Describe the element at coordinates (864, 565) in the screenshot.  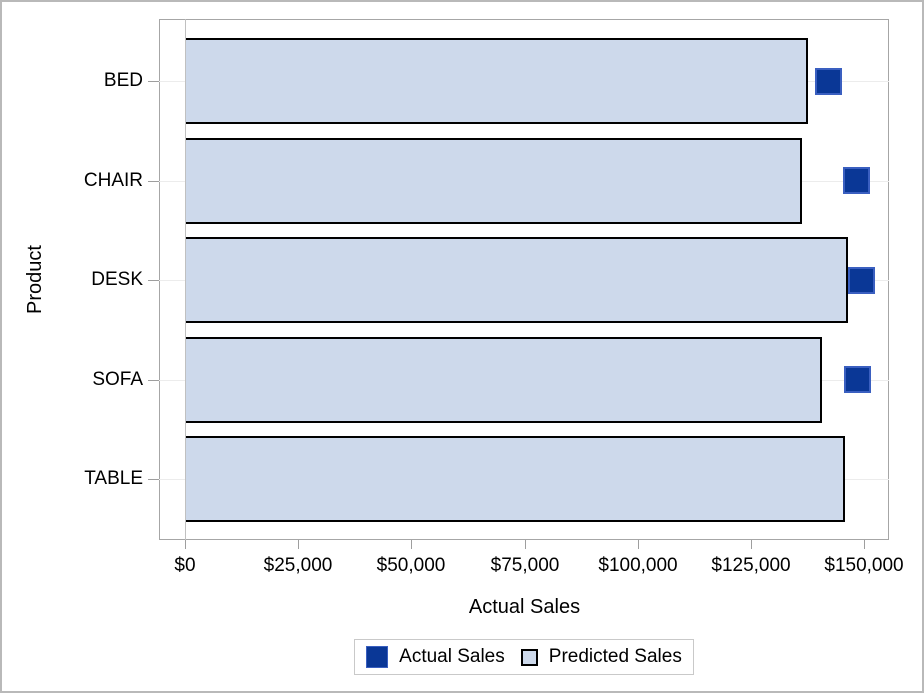
I see `x-axis-tick-label: $150,000` at that location.